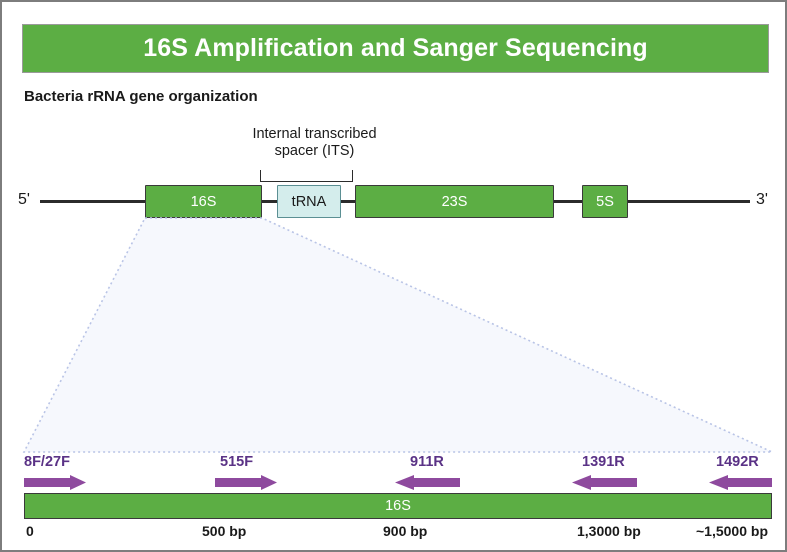  I want to click on its-caption-line-2: spacer (ITS), so click(314, 151).